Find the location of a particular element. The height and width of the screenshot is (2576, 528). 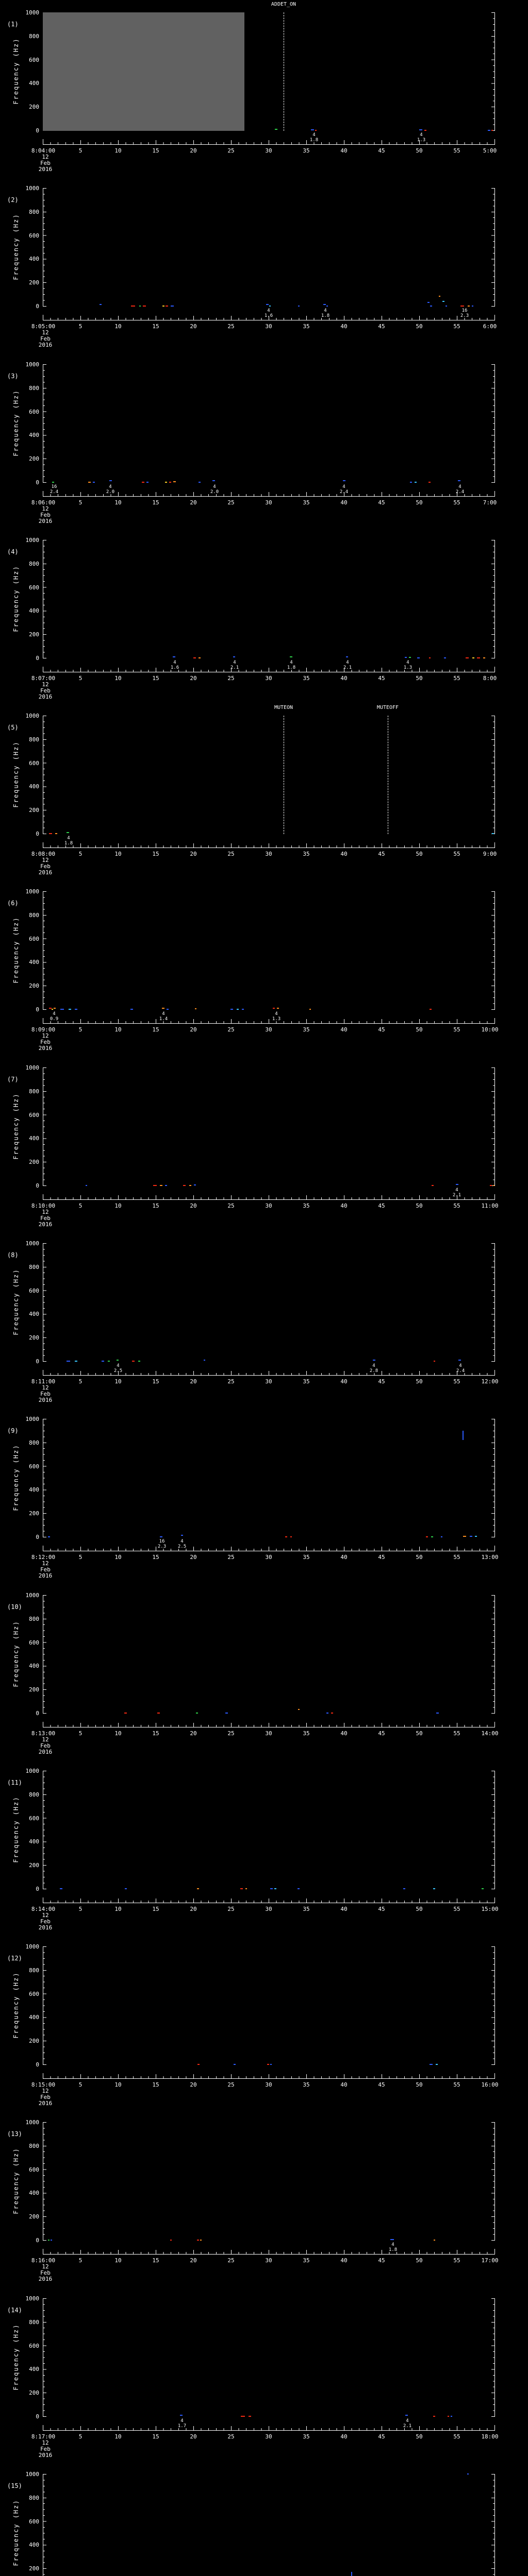

event-label: 4 1.4 is located at coordinates (164, 1017).